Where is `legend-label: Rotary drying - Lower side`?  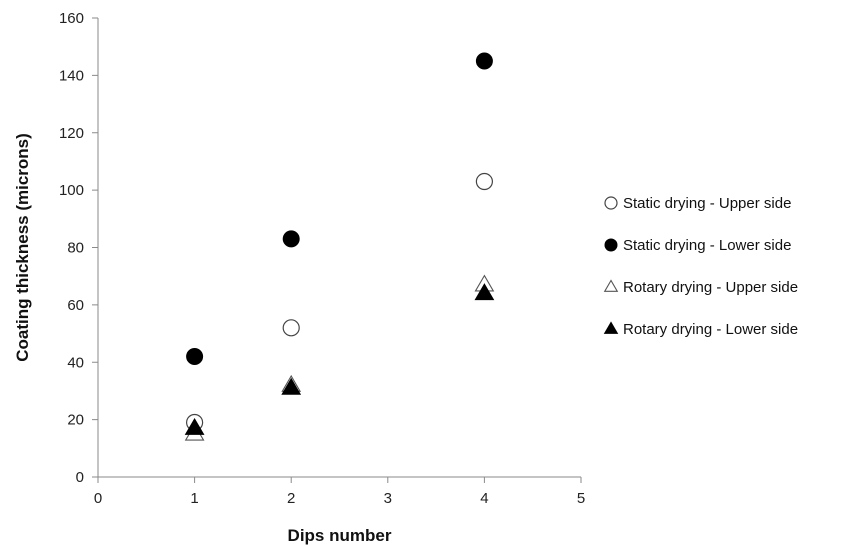 legend-label: Rotary drying - Lower side is located at coordinates (710, 329).